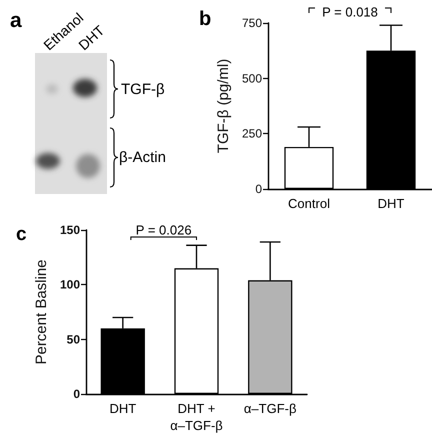 This screenshot has height=434, width=432. I want to click on y-tick-label: 150, so click(70, 230).